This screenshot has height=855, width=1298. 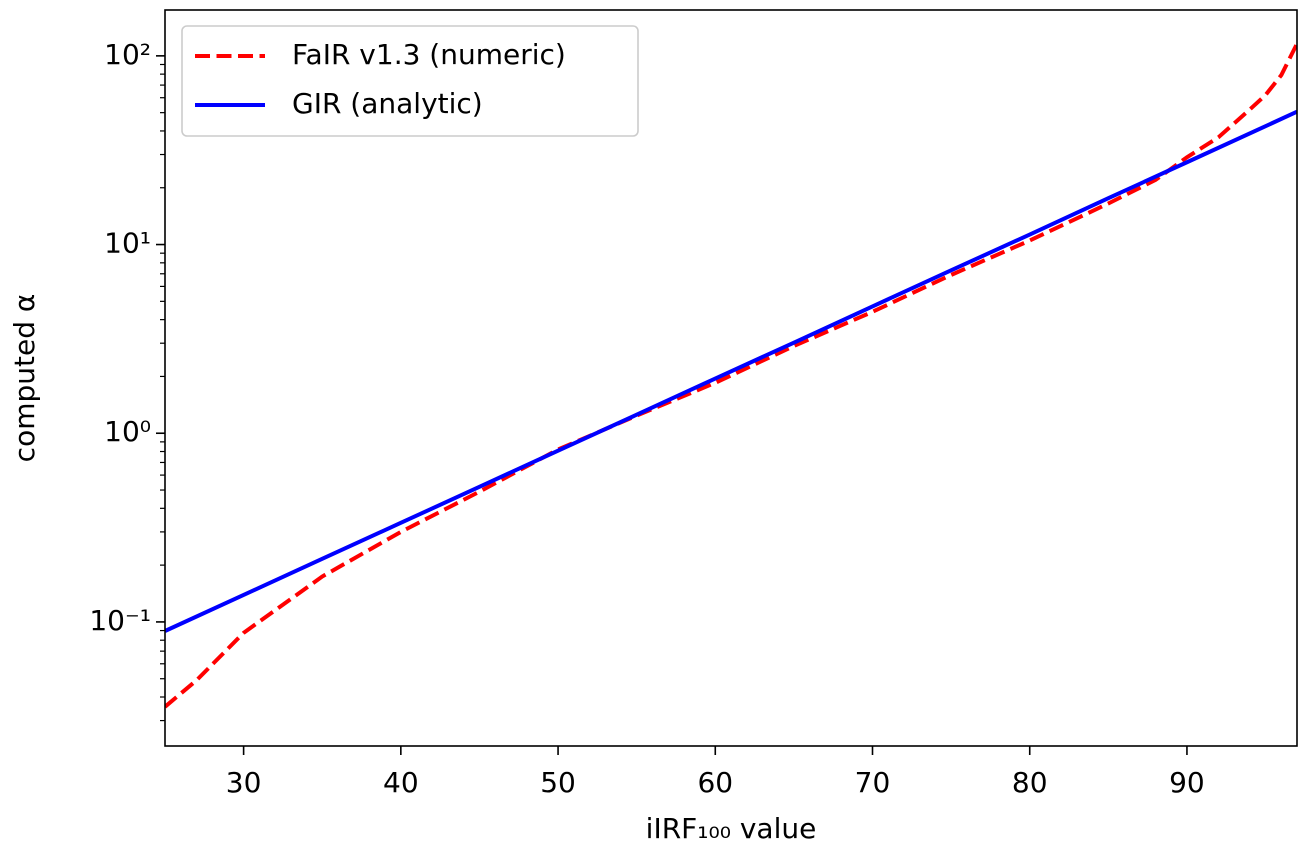 I want to click on x-axis-label: iIRF₁₀₀ value, so click(x=731, y=828).